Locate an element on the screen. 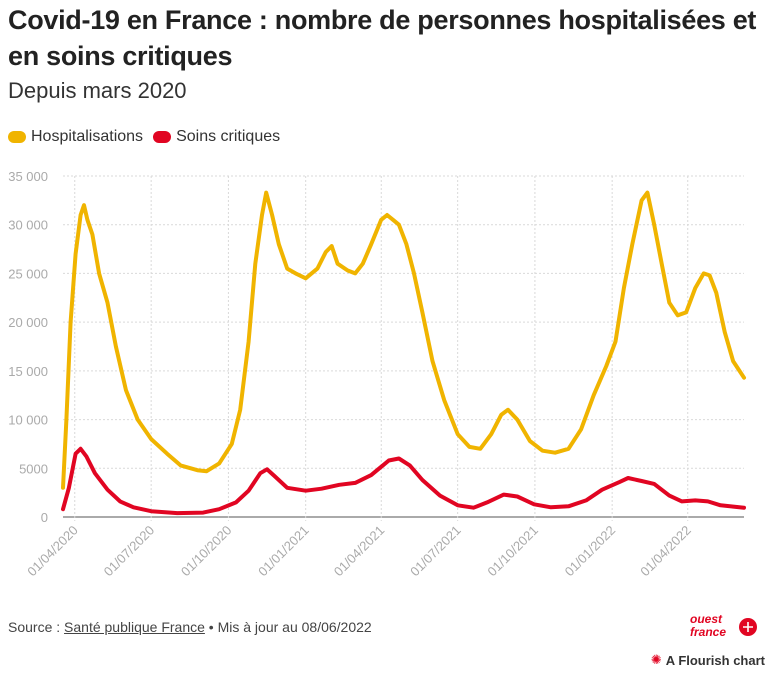 The width and height of the screenshot is (777, 678). x-tick-label: 01/10/2021 is located at coordinates (512, 551).